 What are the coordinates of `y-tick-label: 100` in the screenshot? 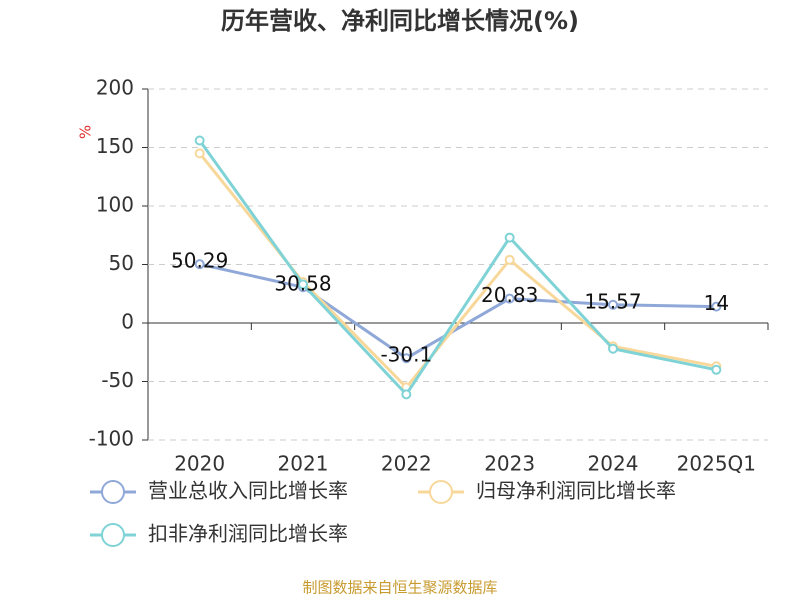 It's located at (115, 205).